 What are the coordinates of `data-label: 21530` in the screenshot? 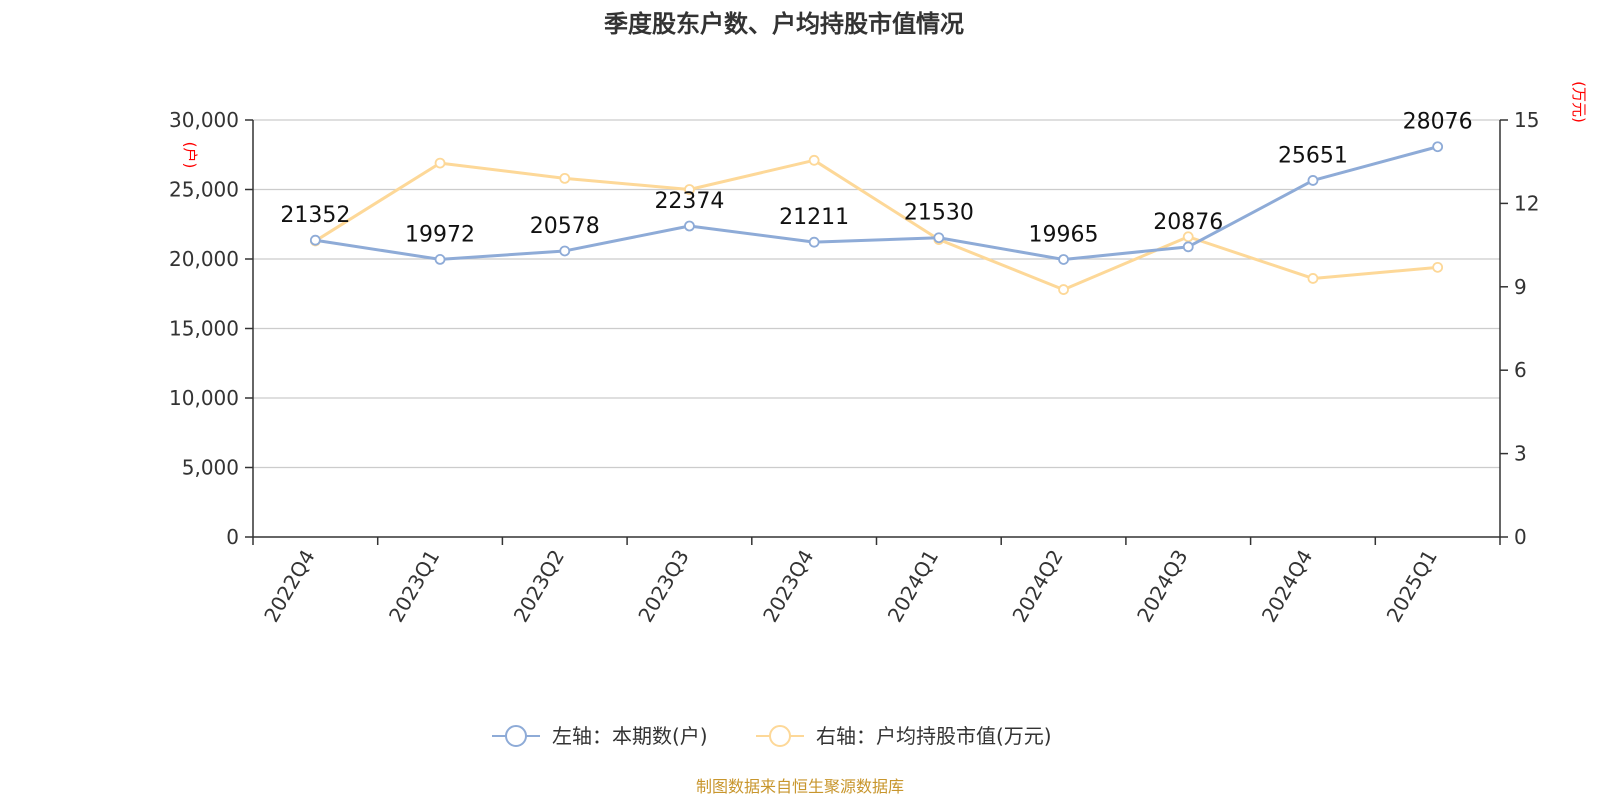 It's located at (939, 213).